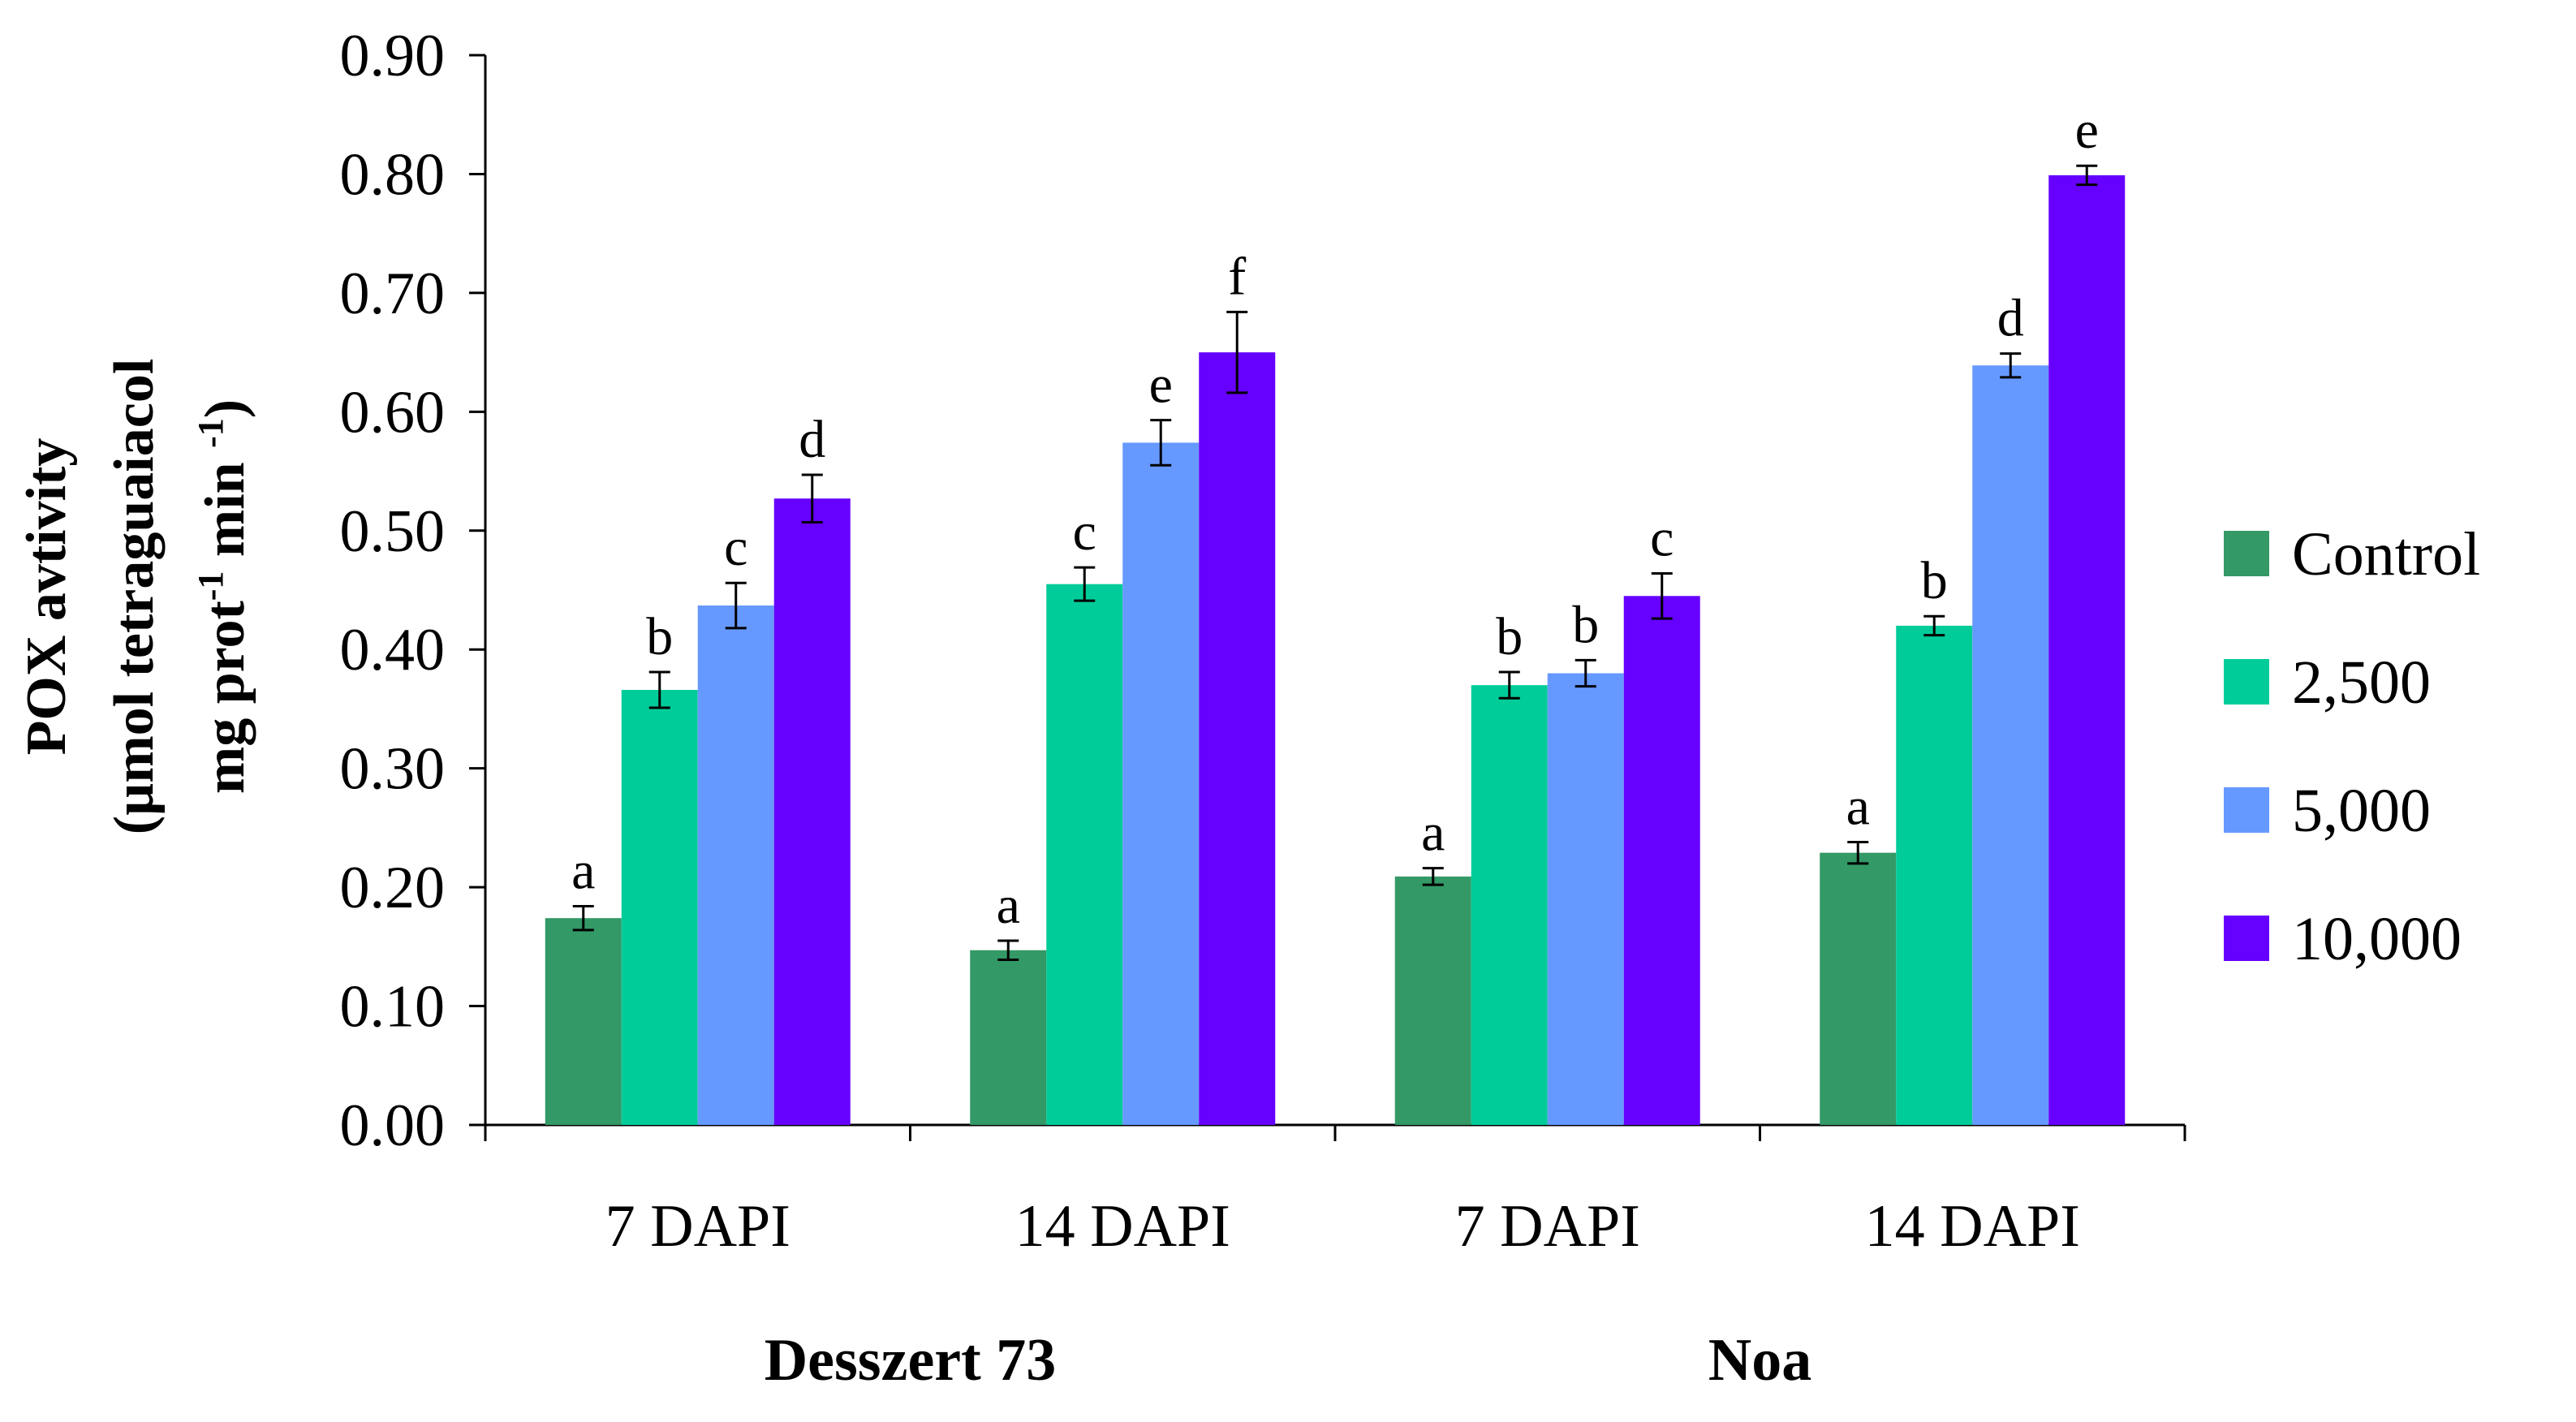  I want to click on y-tick-label: 0.00, so click(393, 1125).